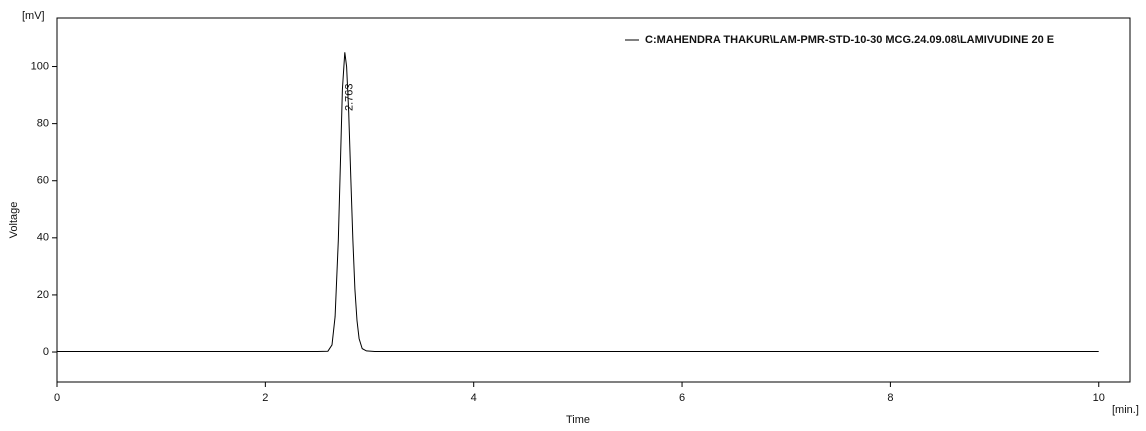 Image resolution: width=1146 pixels, height=431 pixels. What do you see at coordinates (682, 398) in the screenshot?
I see `x-tick-label: 6` at bounding box center [682, 398].